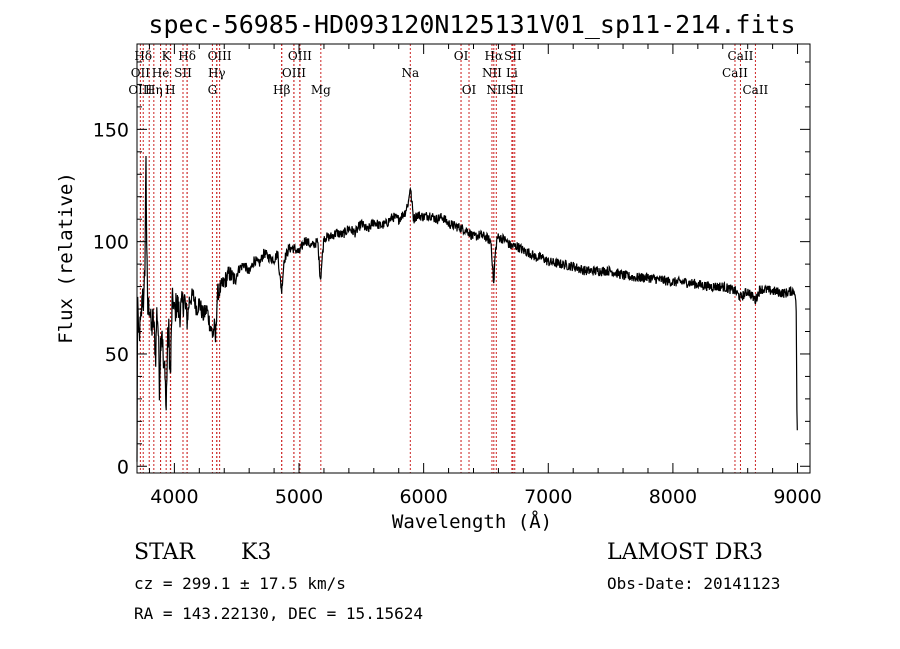 The image size is (900, 649). What do you see at coordinates (299, 497) in the screenshot?
I see `x-tick-label: 5000` at bounding box center [299, 497].